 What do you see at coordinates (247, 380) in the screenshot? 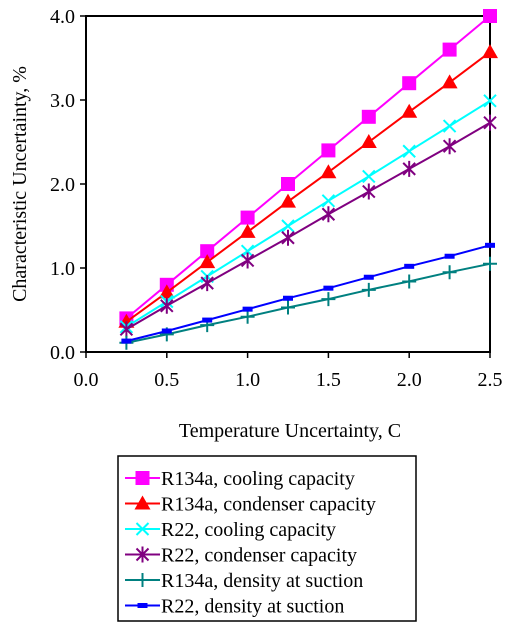
I see `x-tick-label: 1.0` at bounding box center [247, 380].